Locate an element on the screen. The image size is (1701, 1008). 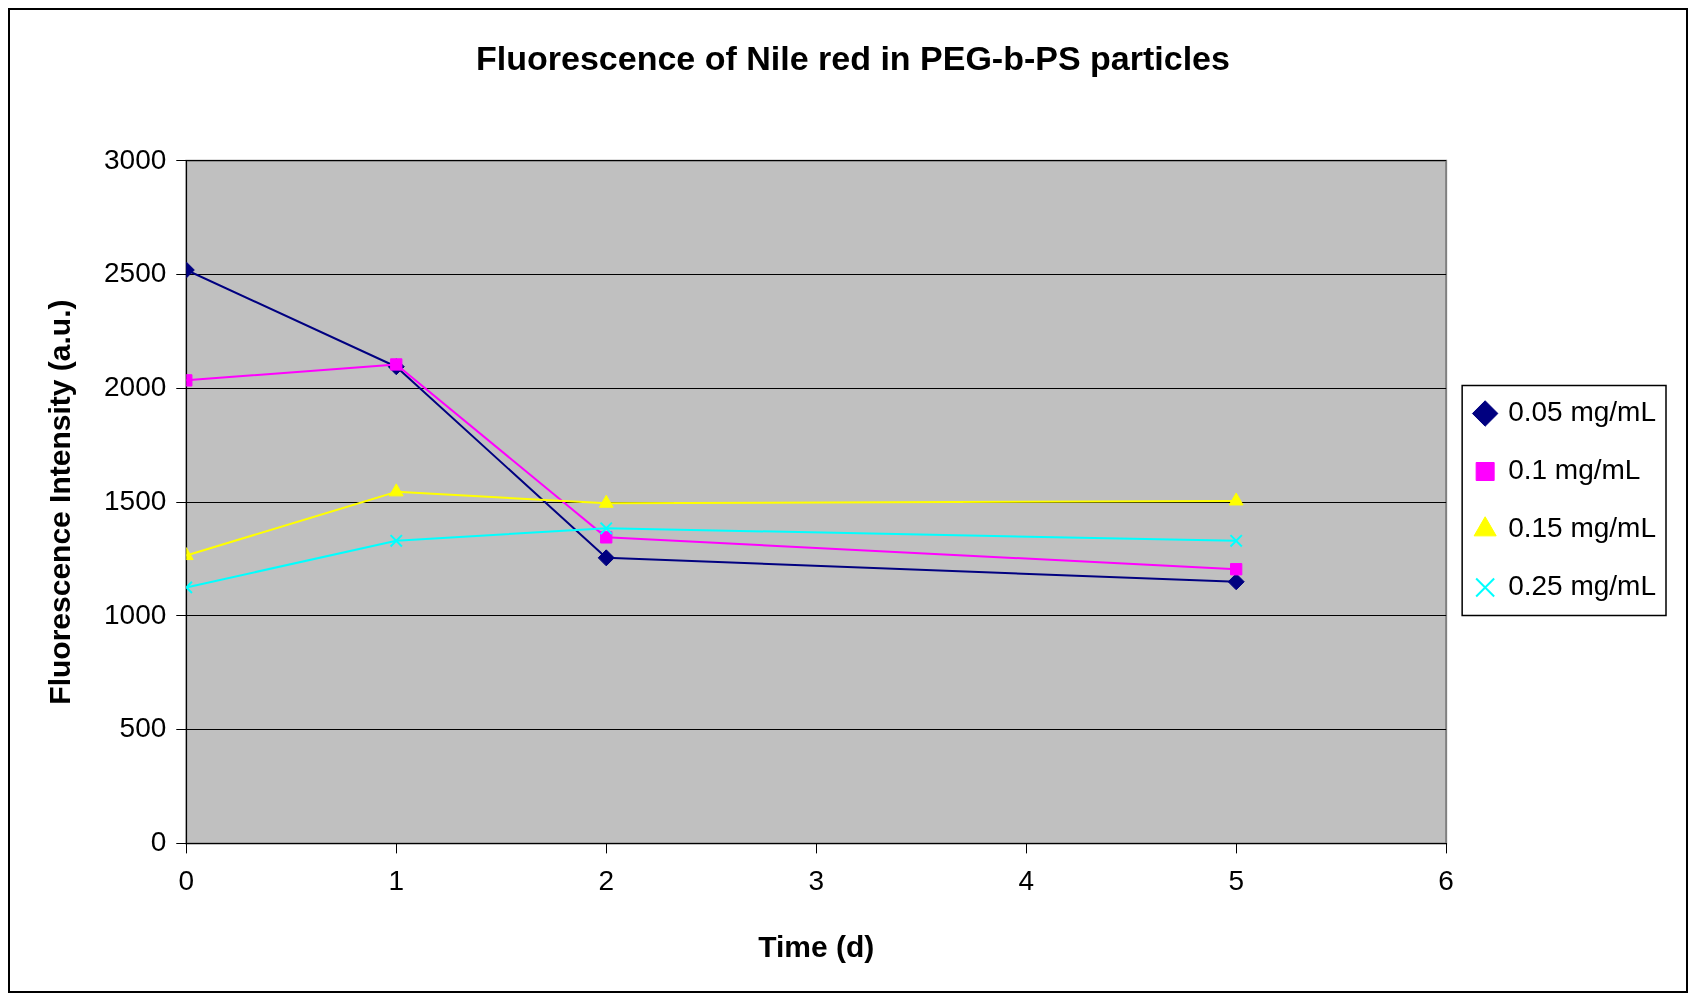
y-tick-label: 1000 is located at coordinates (135, 614).